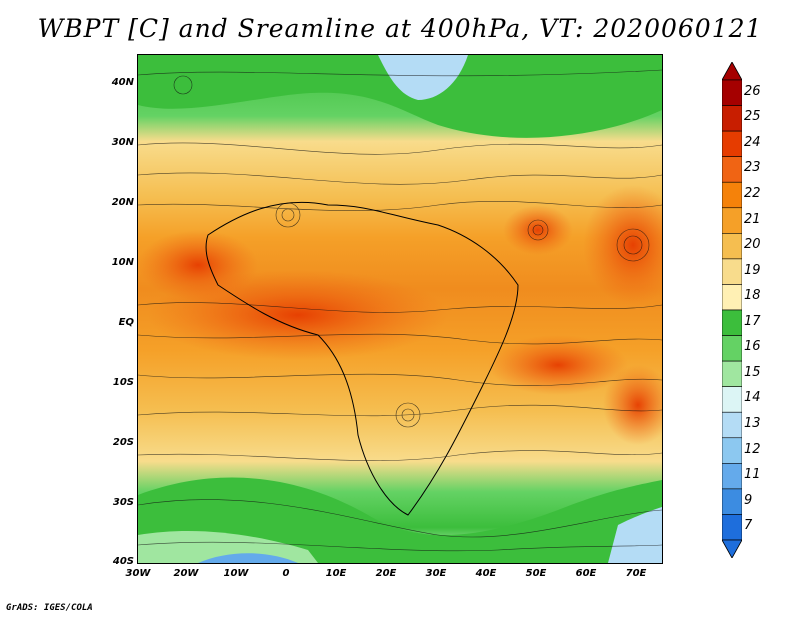  I want to click on lon-label-30w: 30W, so click(138, 573).